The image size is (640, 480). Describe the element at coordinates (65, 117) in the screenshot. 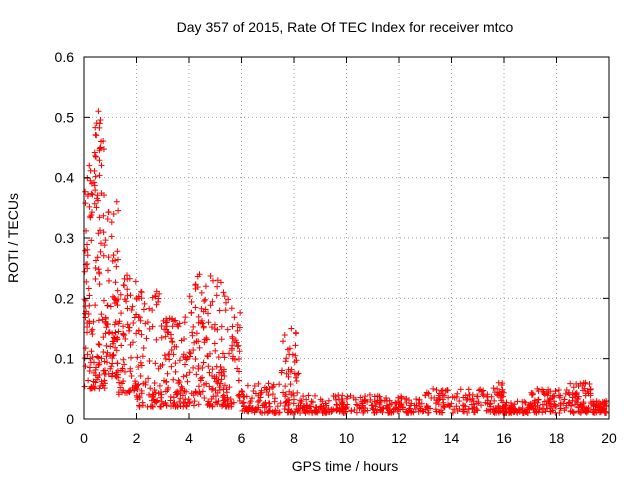

I see `y-tick-label: 0.5` at that location.